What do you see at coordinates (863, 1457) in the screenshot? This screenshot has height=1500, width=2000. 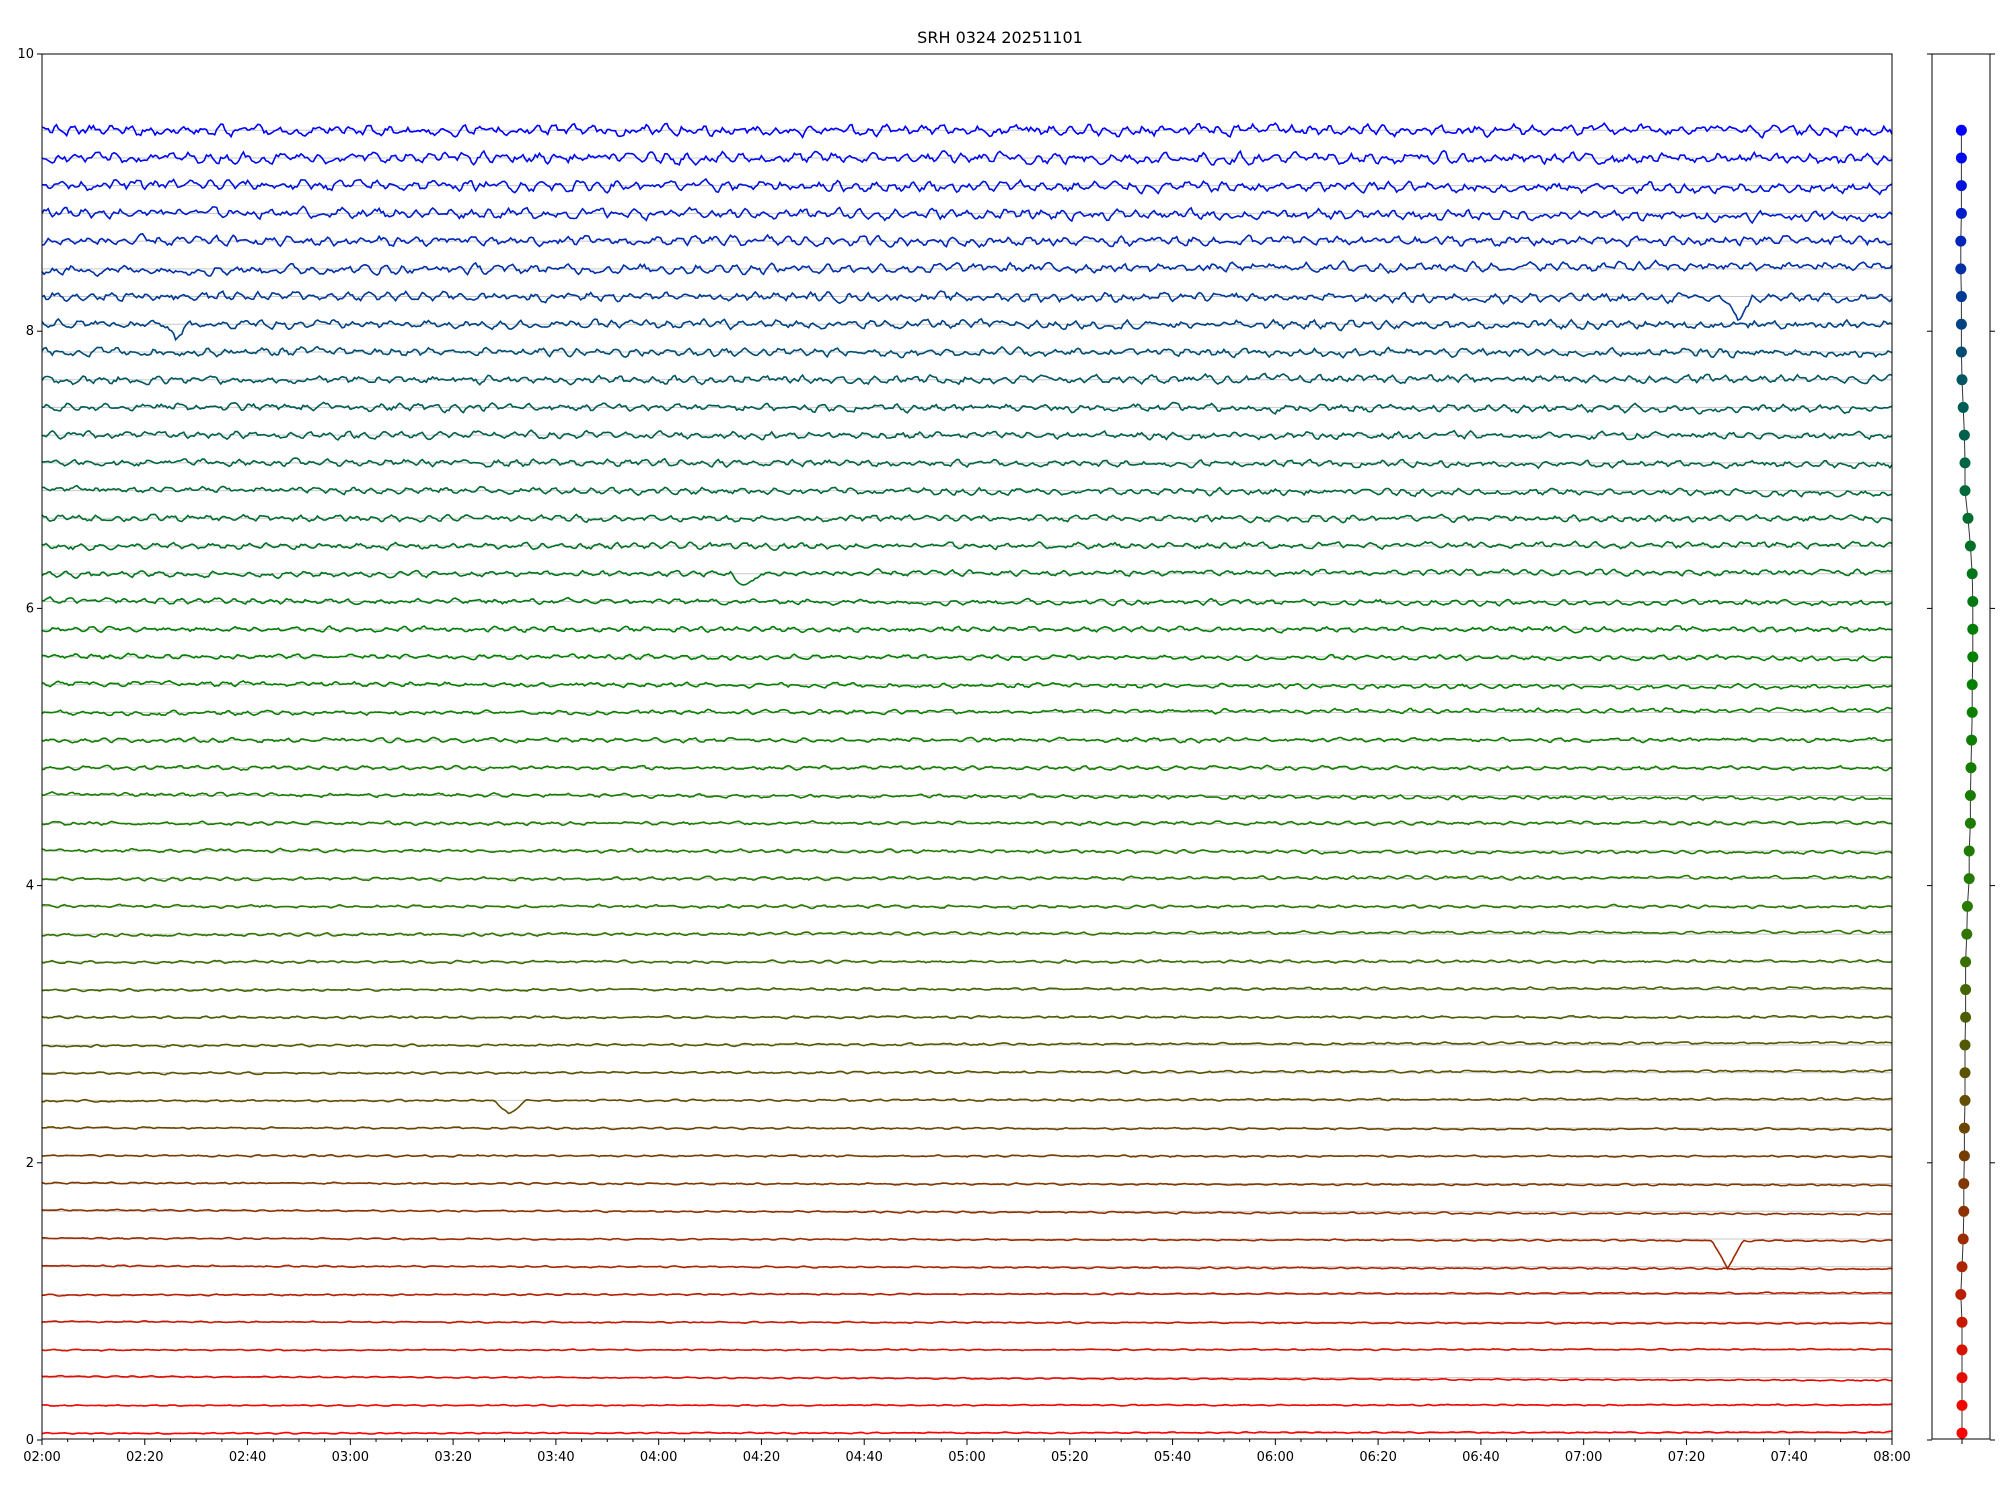 I see `x-tick-label: 04:40` at bounding box center [863, 1457].